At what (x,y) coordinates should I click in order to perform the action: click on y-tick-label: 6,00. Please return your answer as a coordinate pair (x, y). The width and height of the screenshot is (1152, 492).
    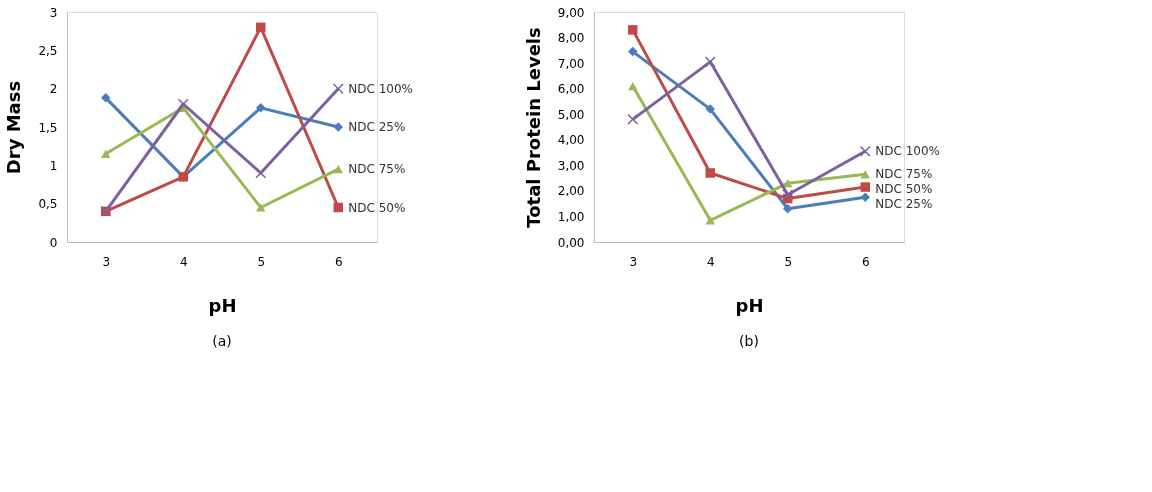
    Looking at the image, I should click on (571, 89).